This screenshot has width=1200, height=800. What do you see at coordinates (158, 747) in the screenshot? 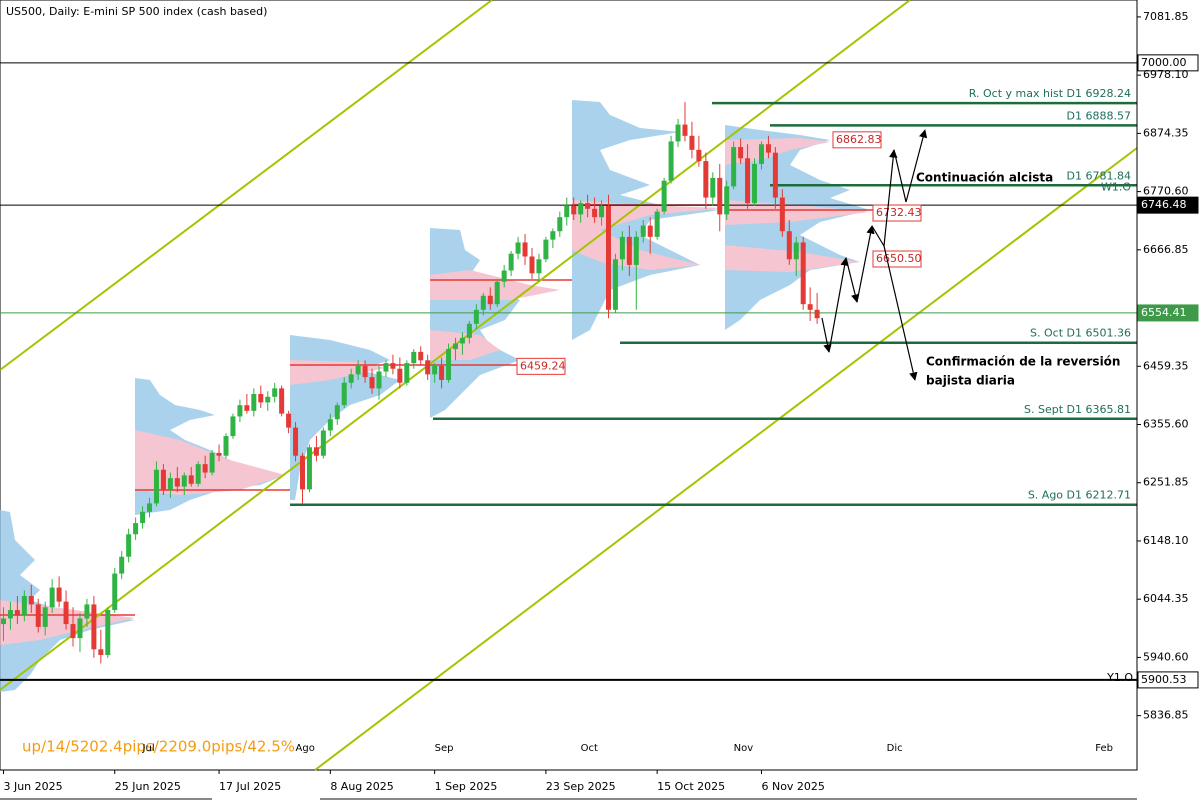
I see `stats-label: up/14/5202.4pips/2209.0pips/42.5%` at bounding box center [158, 747].